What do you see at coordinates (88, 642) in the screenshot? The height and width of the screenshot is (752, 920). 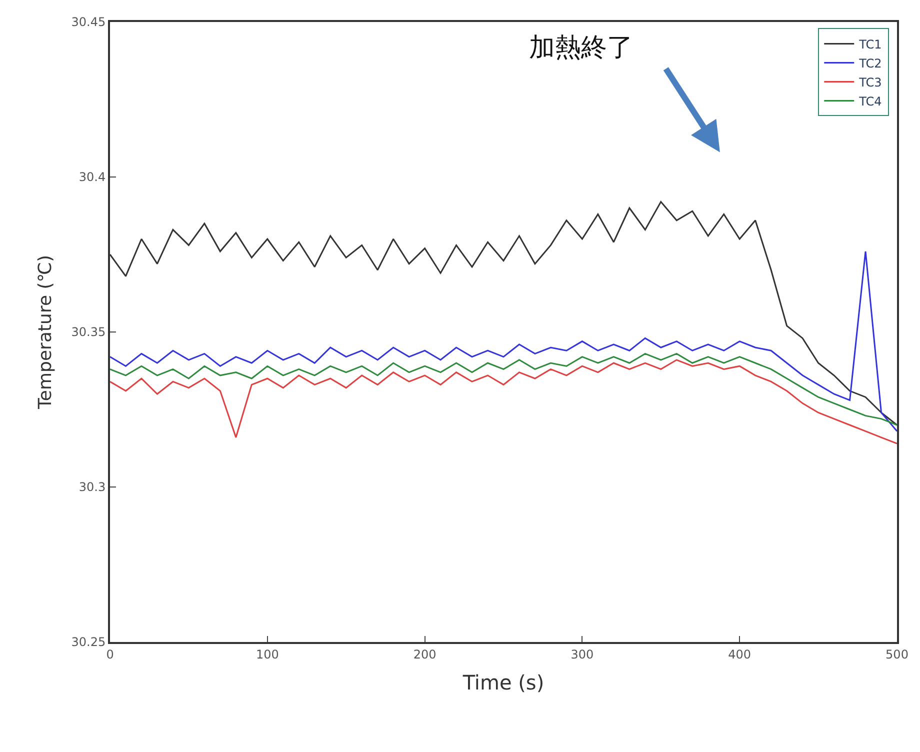 I see `y-tick-label: 30.25` at bounding box center [88, 642].